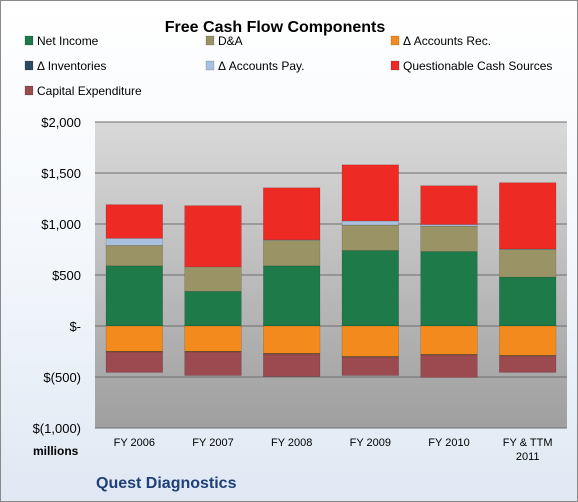 This screenshot has height=502, width=578. Describe the element at coordinates (477, 66) in the screenshot. I see `legend-label: Questionable Cash Sources` at that location.